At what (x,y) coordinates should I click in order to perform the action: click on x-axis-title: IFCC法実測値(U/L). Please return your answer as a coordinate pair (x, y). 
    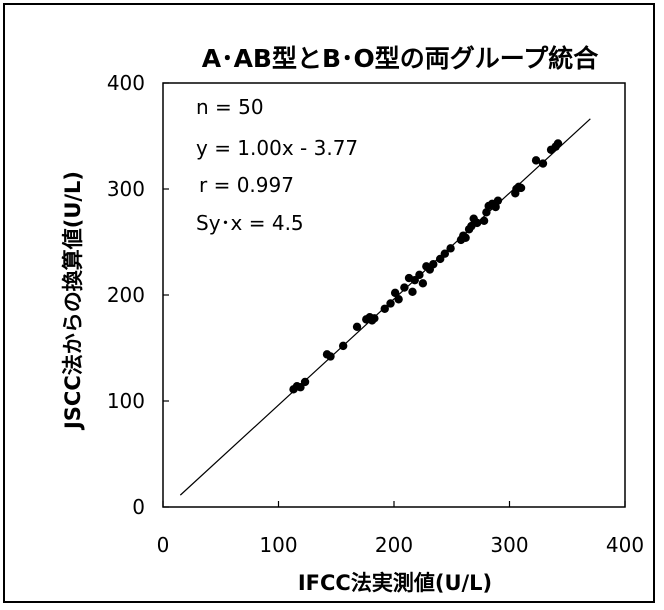
    Looking at the image, I should click on (395, 583).